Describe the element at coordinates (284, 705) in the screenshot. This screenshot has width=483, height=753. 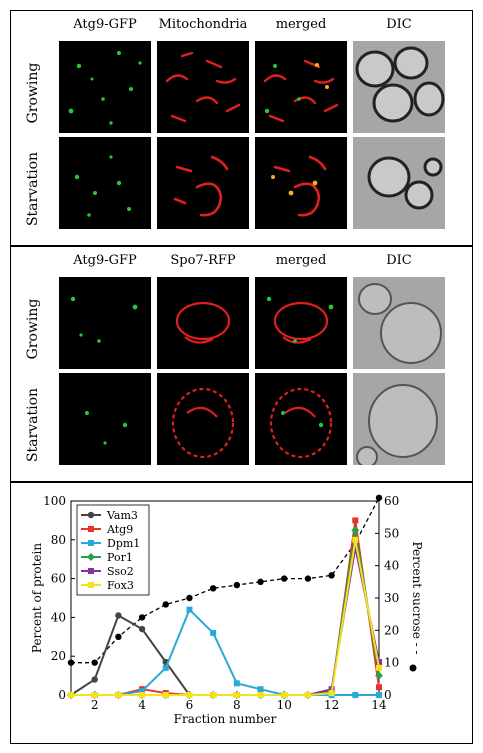
I see `x-tick-label: 10` at that location.